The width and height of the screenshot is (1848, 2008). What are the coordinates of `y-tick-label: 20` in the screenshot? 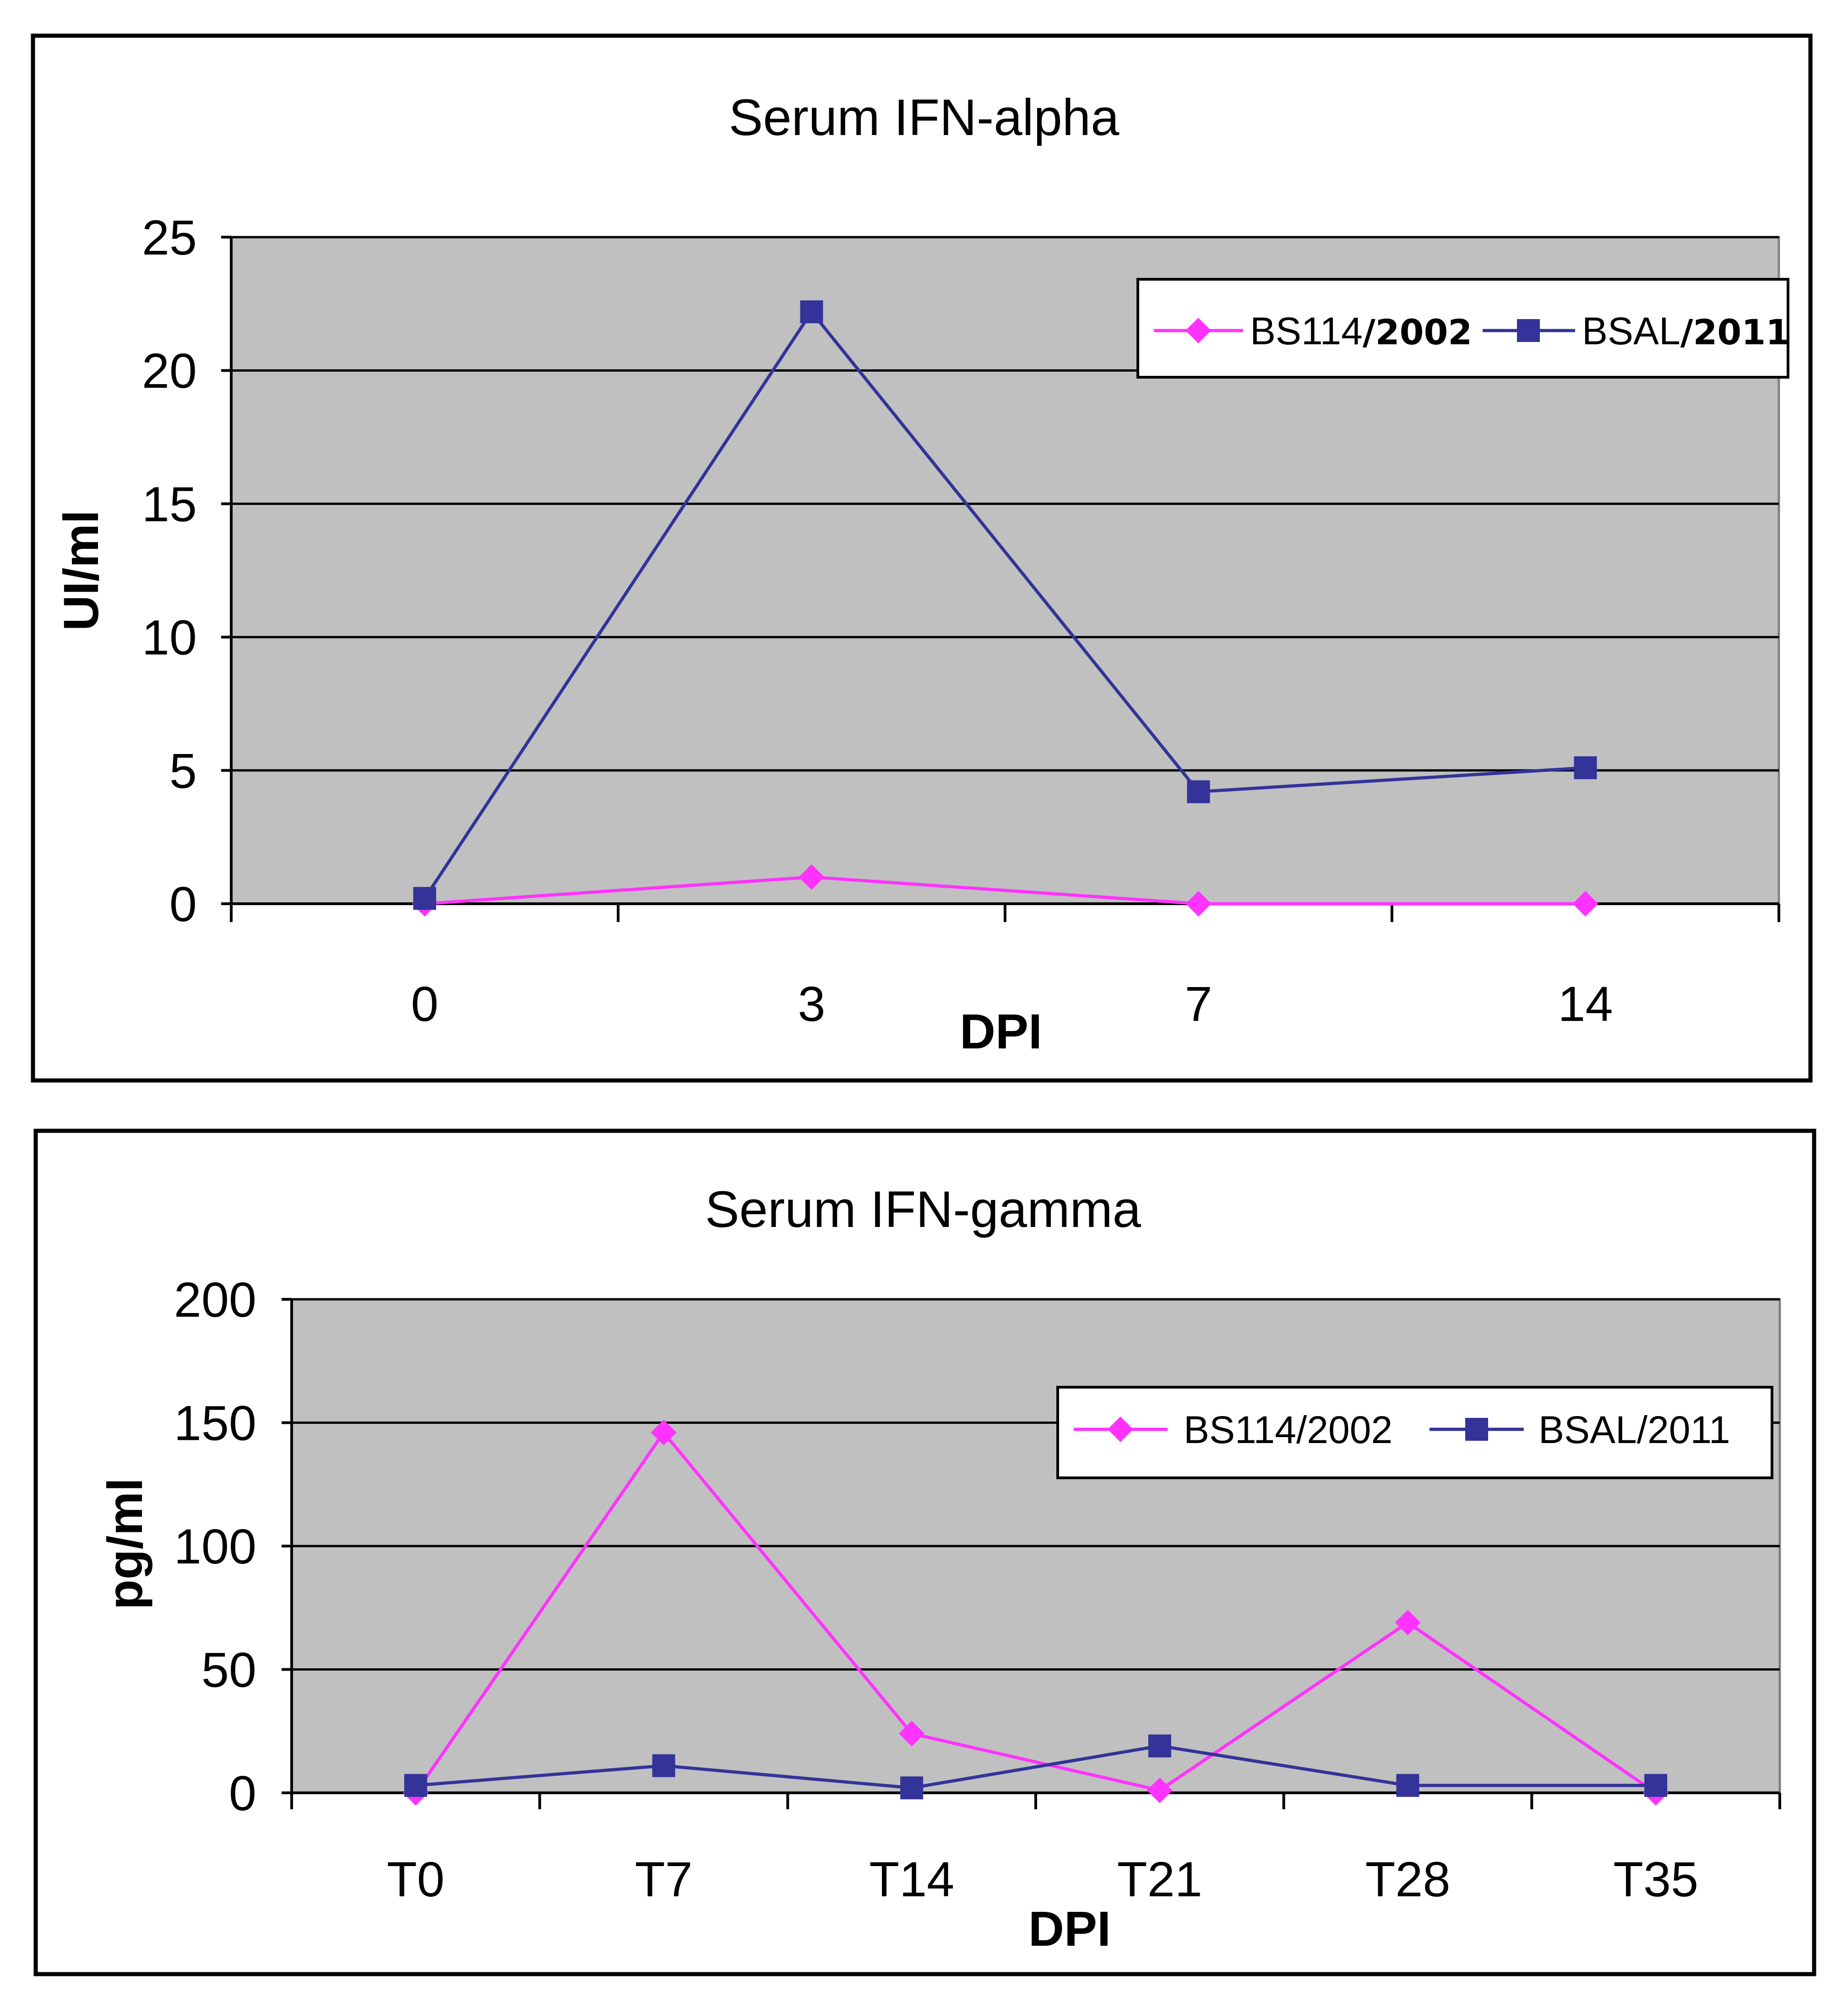 It's located at (170, 370).